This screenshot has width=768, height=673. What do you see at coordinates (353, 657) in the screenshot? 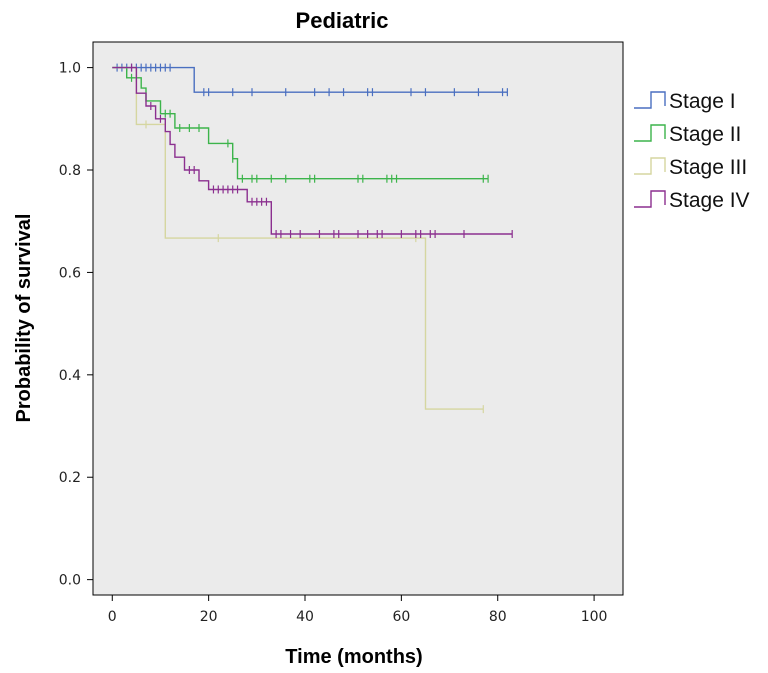
I see `x-axis-label: Time (months)` at bounding box center [353, 657].